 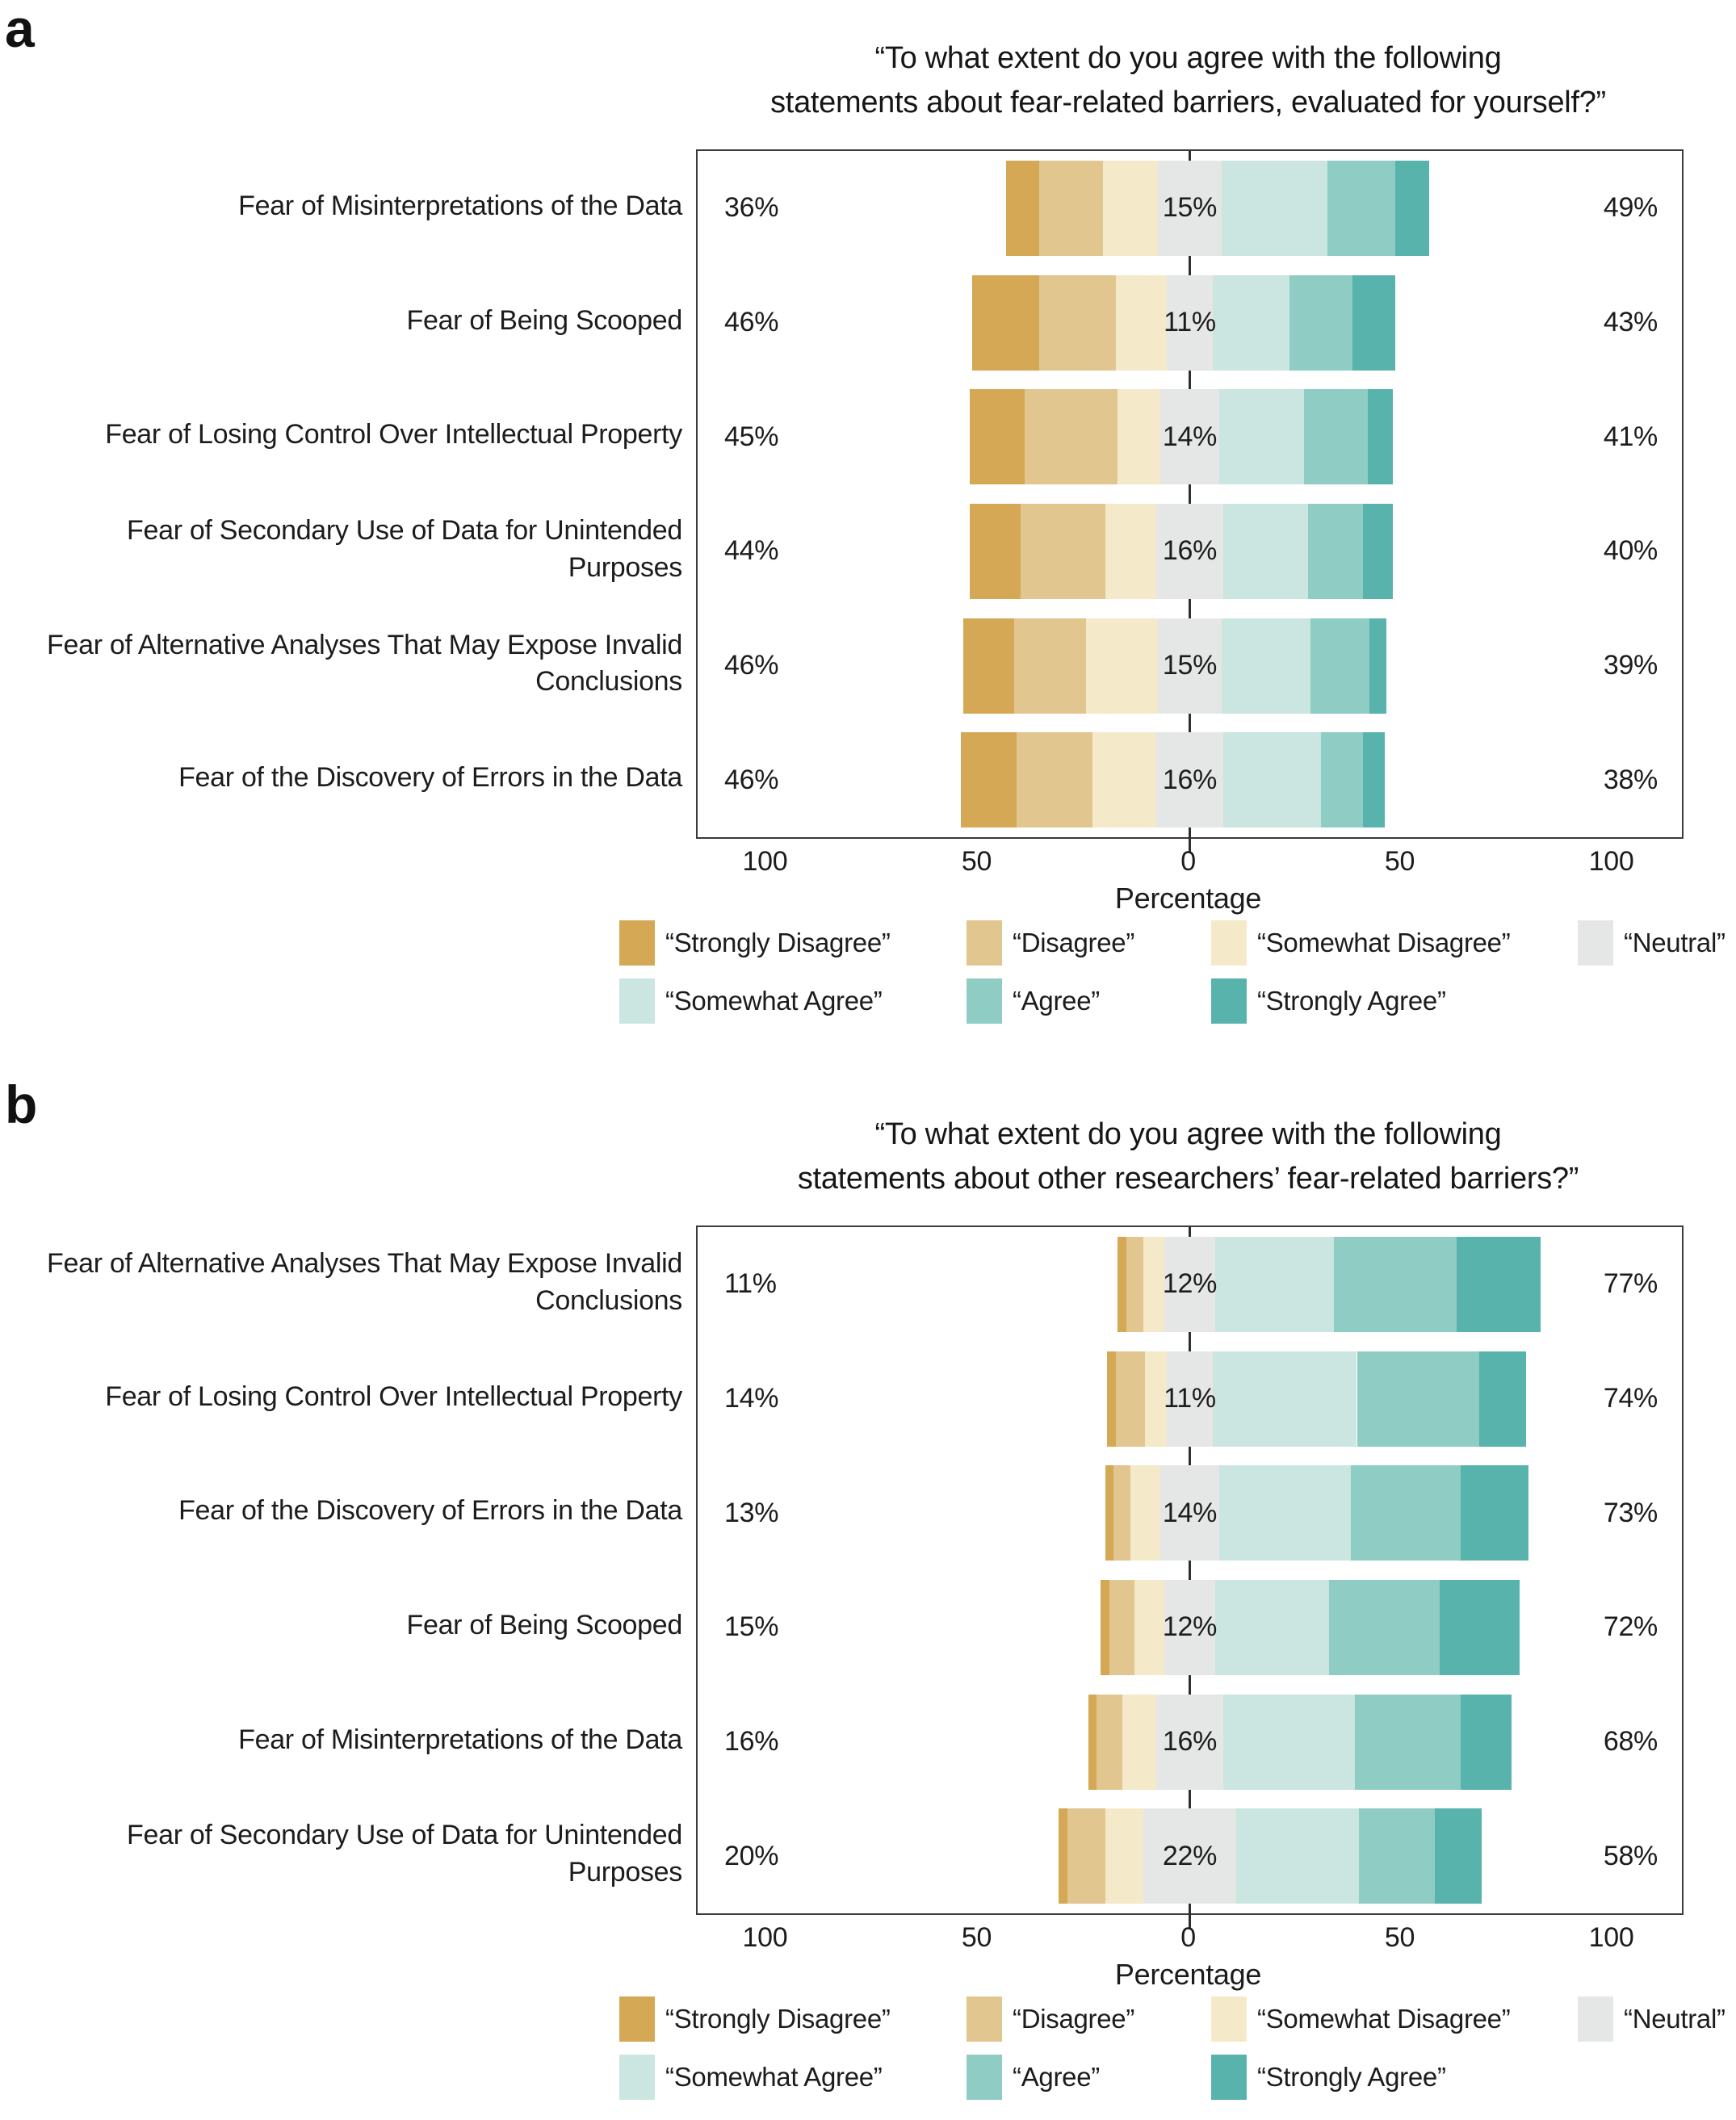 I want to click on total-disagree-label: 36%, so click(x=751, y=208).